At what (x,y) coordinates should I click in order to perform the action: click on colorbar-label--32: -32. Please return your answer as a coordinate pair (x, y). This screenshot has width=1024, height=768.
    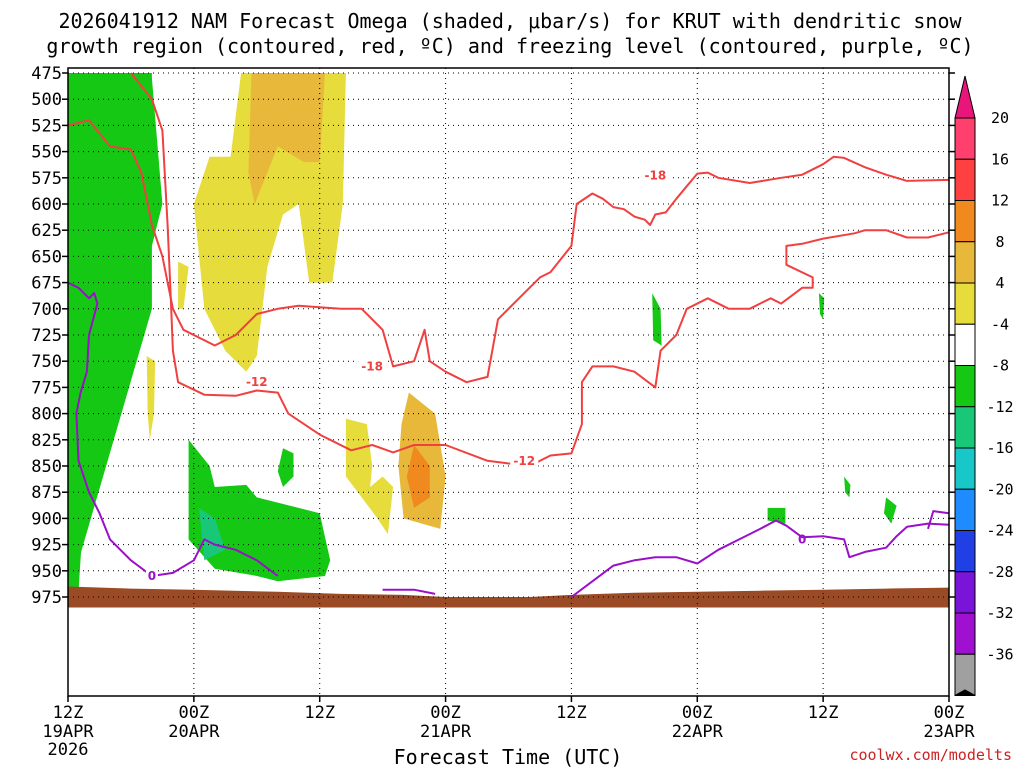
    Looking at the image, I should click on (999, 613).